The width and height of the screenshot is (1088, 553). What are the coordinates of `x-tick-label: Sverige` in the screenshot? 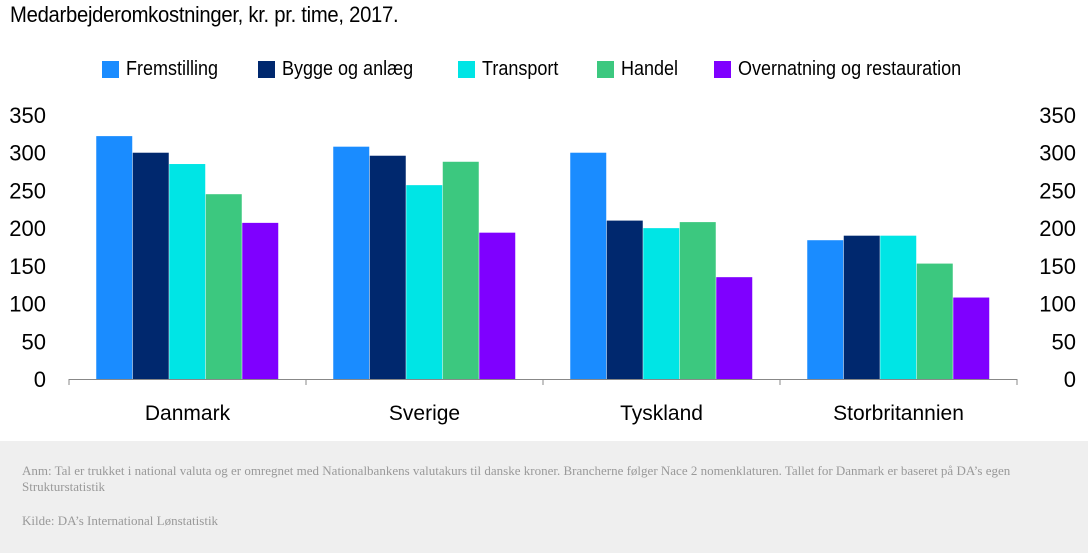 It's located at (424, 413).